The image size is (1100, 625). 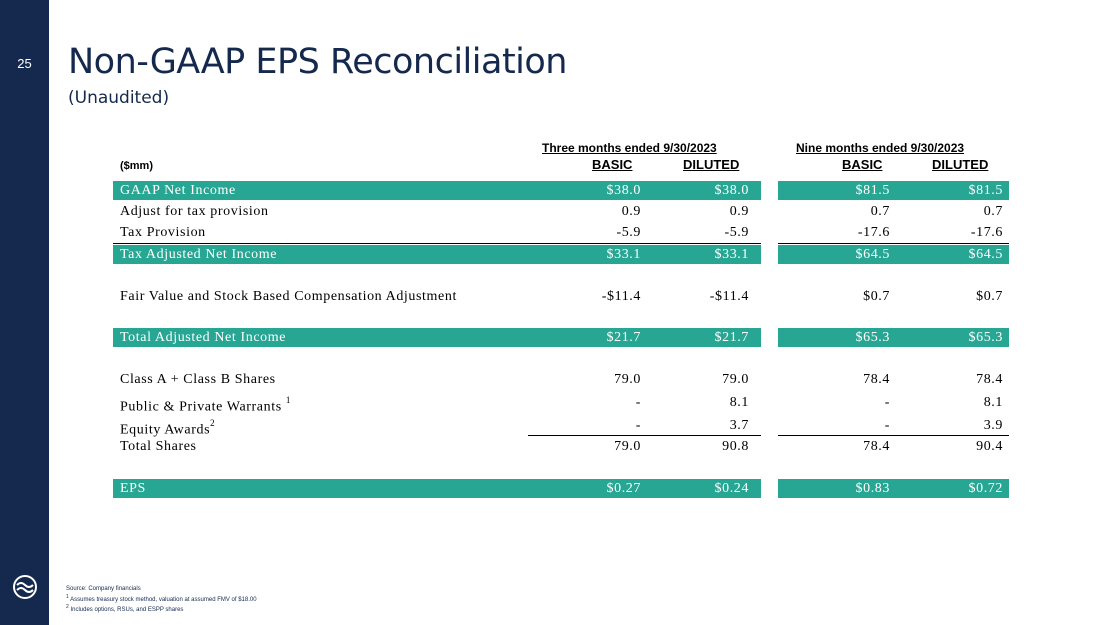 I want to click on row-label-wrap: Public & Private Warrants 1, so click(x=205, y=405).